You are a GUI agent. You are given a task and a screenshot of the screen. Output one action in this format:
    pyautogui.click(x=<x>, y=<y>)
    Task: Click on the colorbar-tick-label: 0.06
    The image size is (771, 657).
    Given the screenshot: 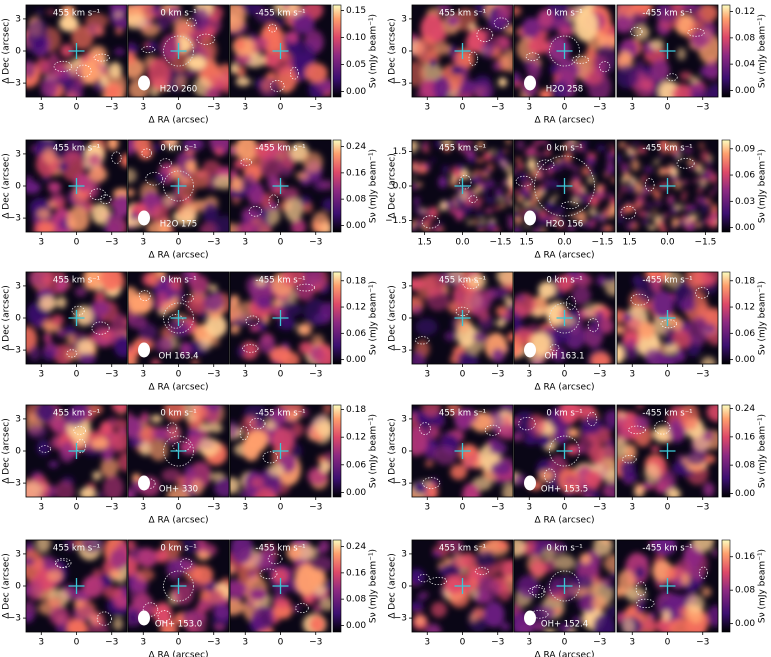 What is the action you would take?
    pyautogui.click(x=745, y=334)
    